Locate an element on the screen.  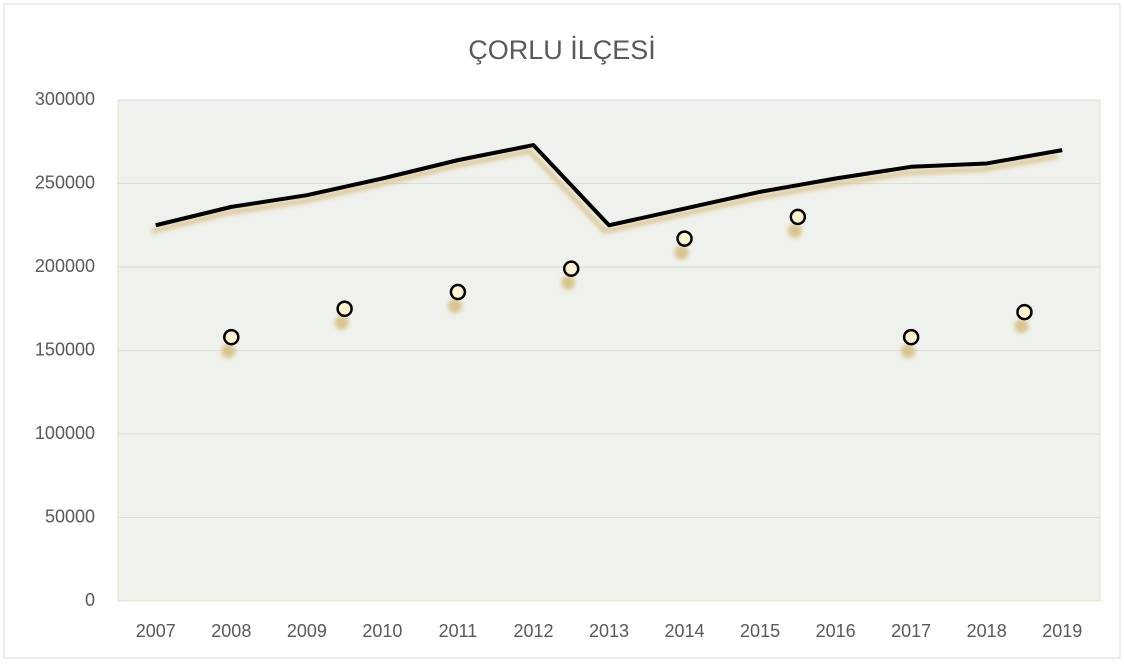
x-tick-label: 2008 is located at coordinates (231, 631).